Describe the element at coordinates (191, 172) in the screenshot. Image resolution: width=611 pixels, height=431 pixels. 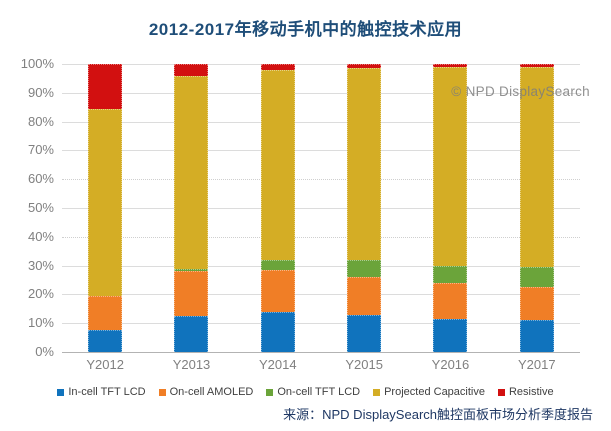
I see `segment-Y2013-projected-capacitive` at that location.